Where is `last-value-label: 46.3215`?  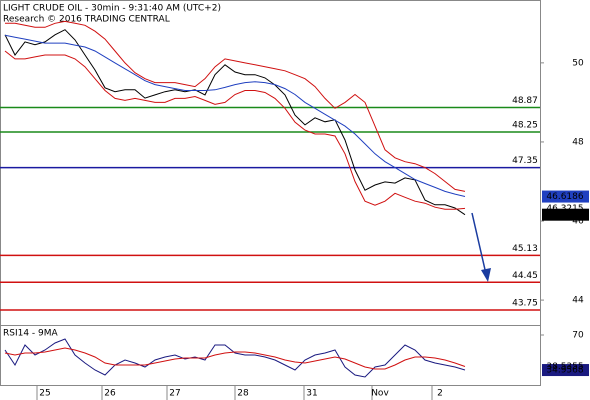
last-value-label: 46.3215 is located at coordinates (564, 209).